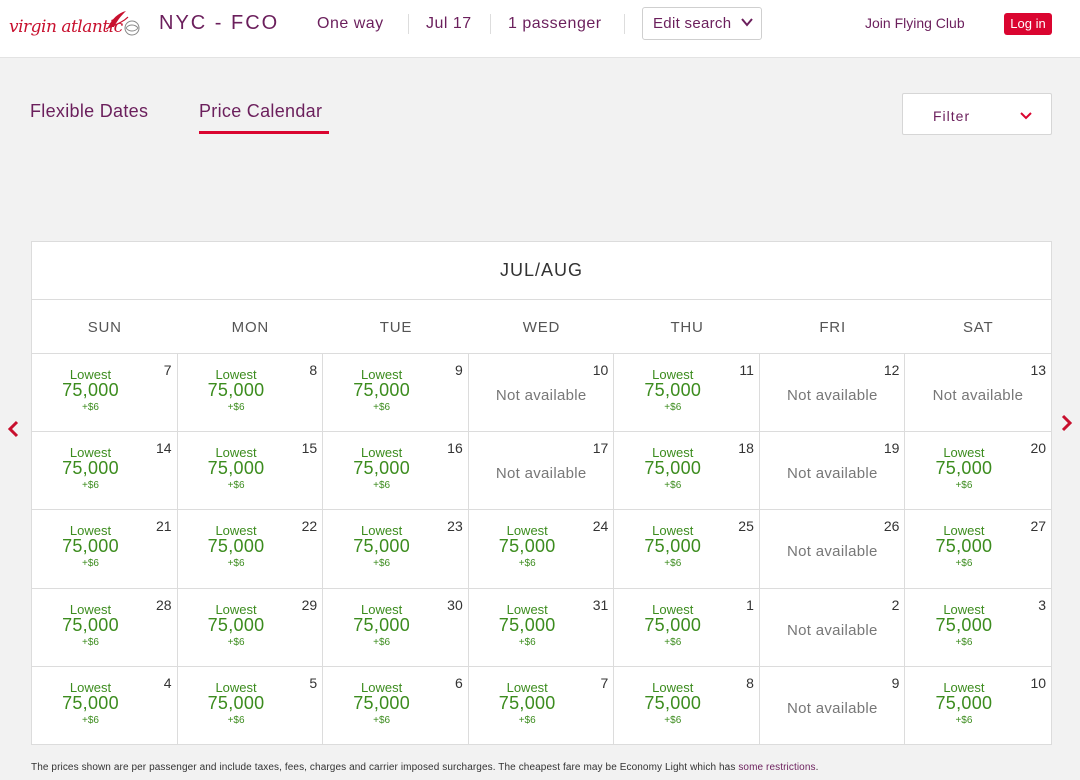  What do you see at coordinates (1028, 24) in the screenshot?
I see `login-button: Log in` at bounding box center [1028, 24].